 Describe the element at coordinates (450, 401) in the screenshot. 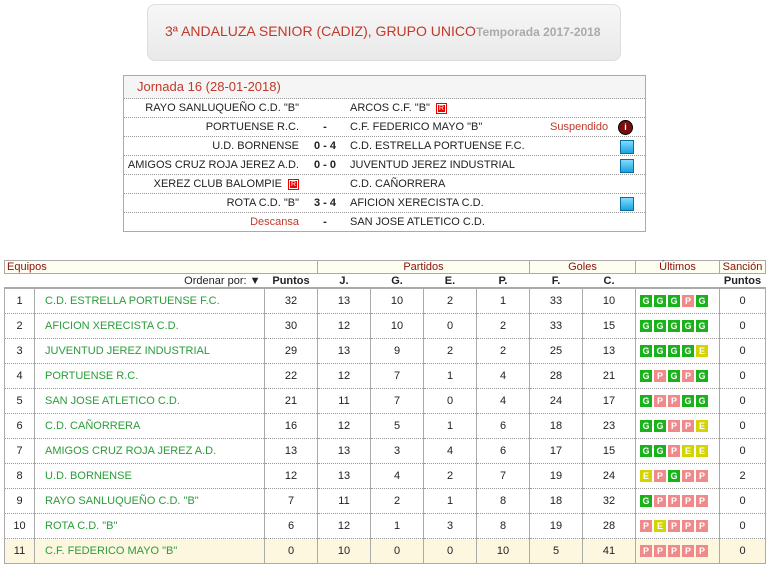

I see `cell-e: 0` at that location.